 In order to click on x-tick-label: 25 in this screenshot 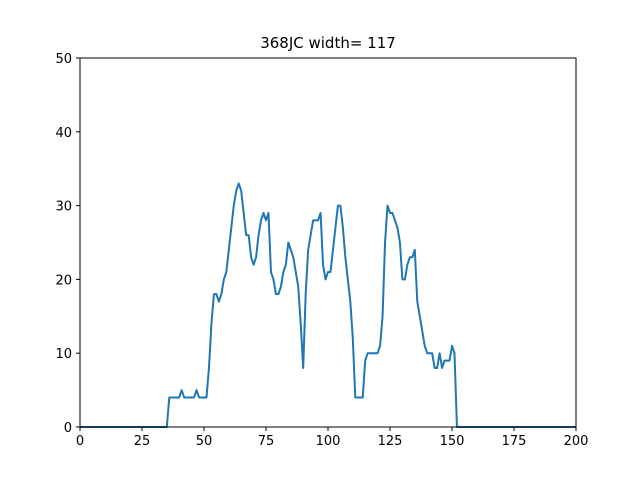, I will do `click(142, 441)`.